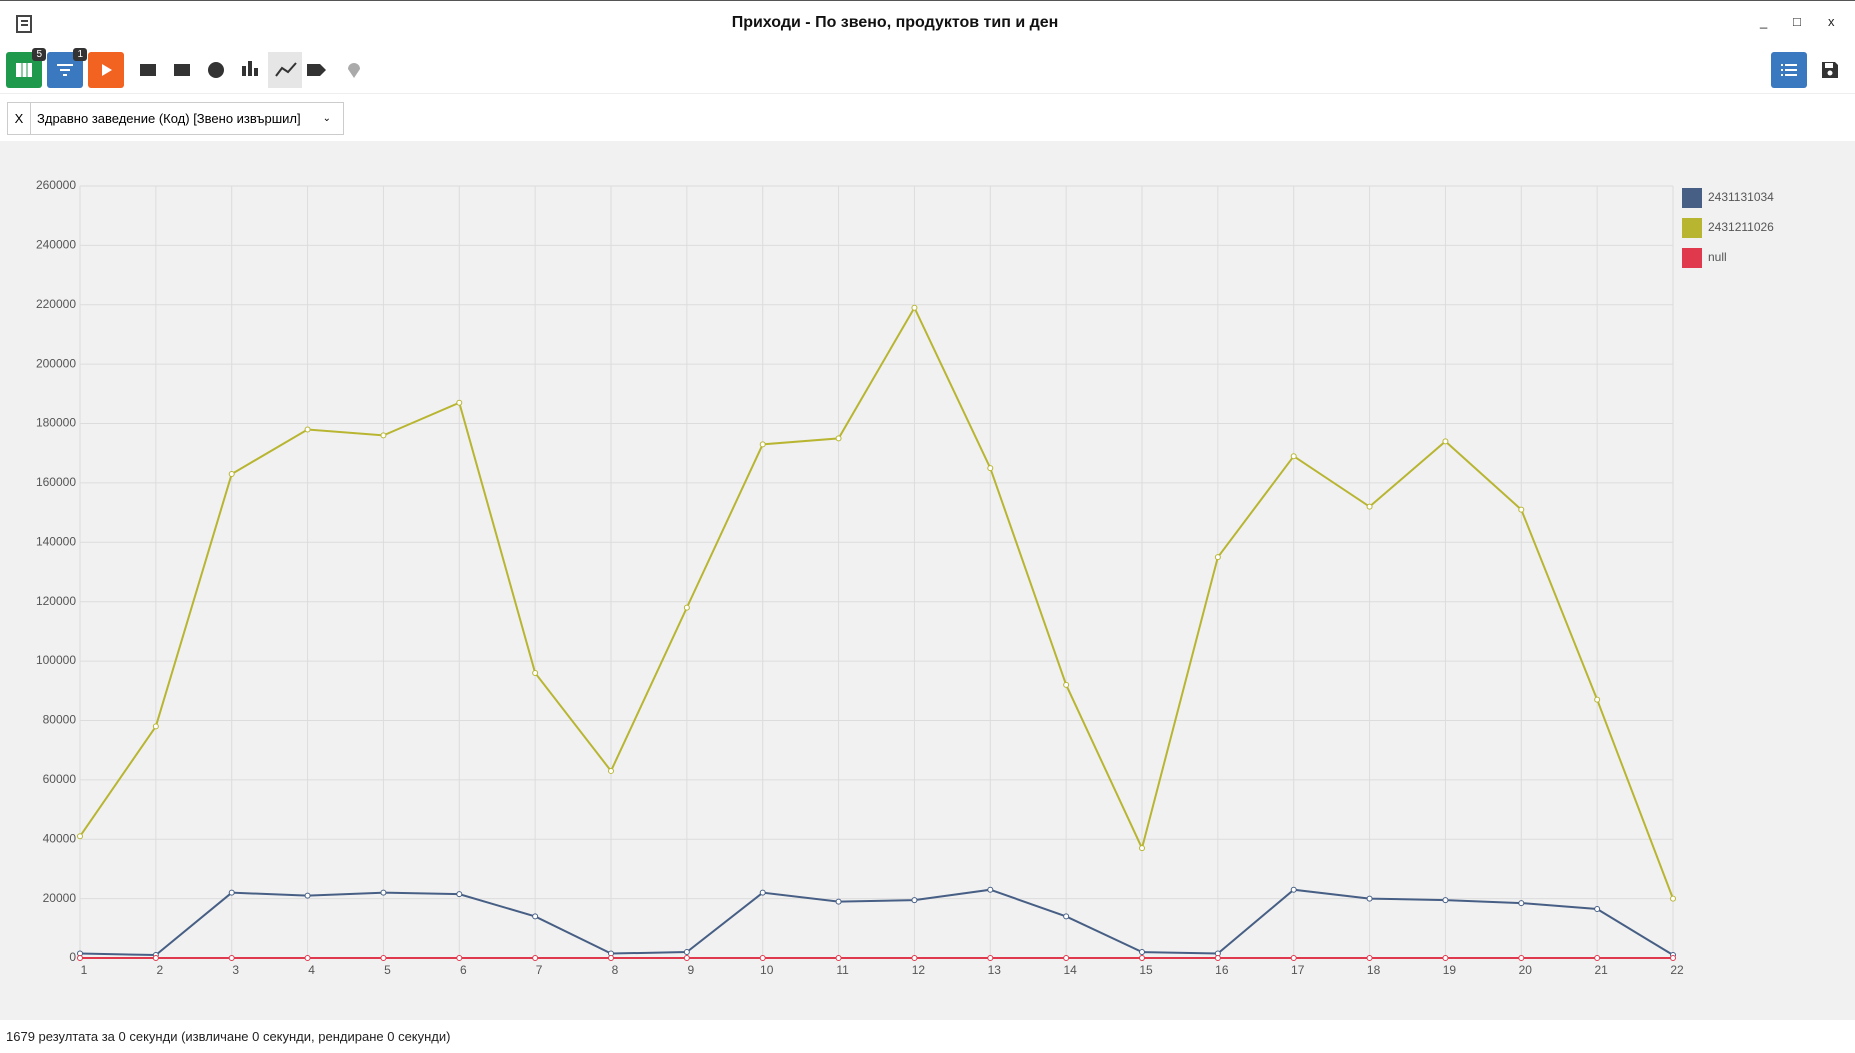  What do you see at coordinates (250, 70) in the screenshot?
I see `view-icons` at bounding box center [250, 70].